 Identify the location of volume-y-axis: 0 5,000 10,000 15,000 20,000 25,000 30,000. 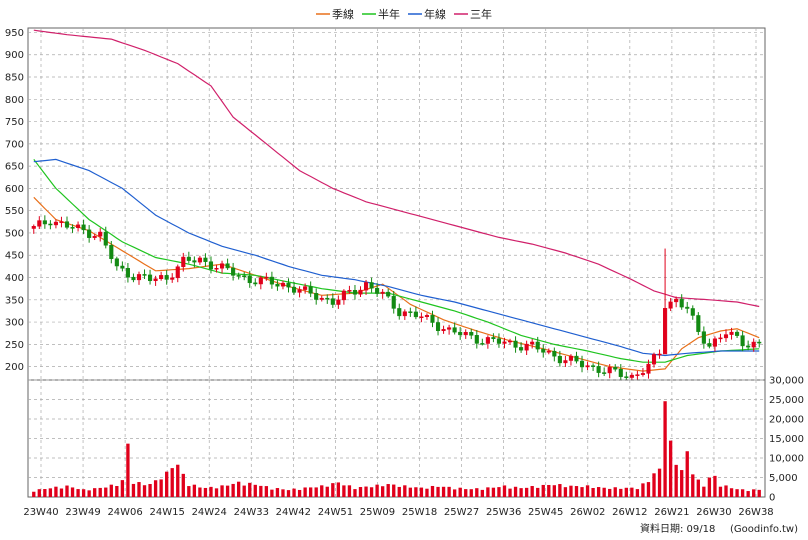
(786, 440).